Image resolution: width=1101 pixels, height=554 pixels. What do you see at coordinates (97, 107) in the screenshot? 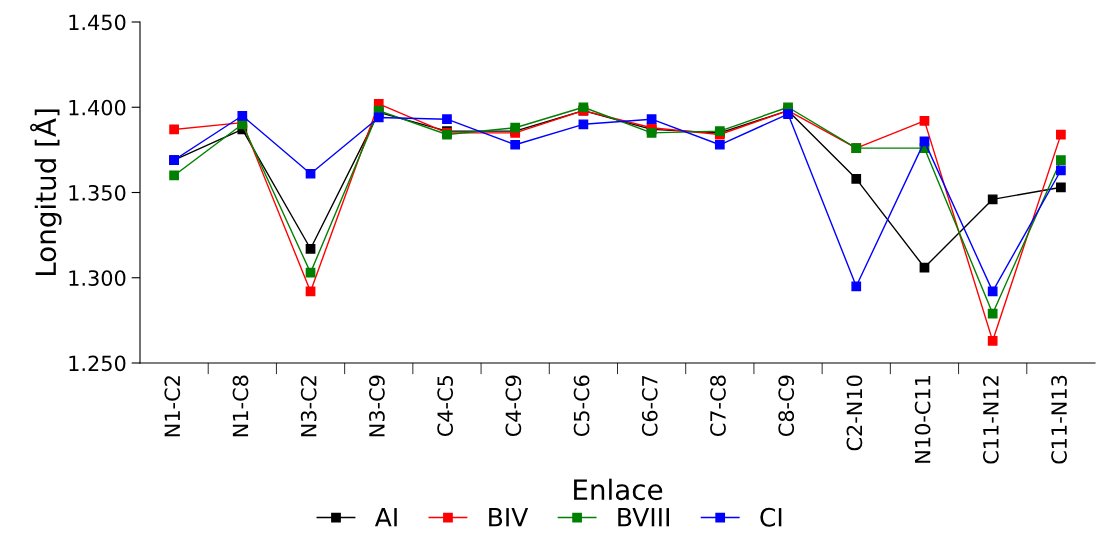
I see `y-tick-label: 1.400` at bounding box center [97, 107].